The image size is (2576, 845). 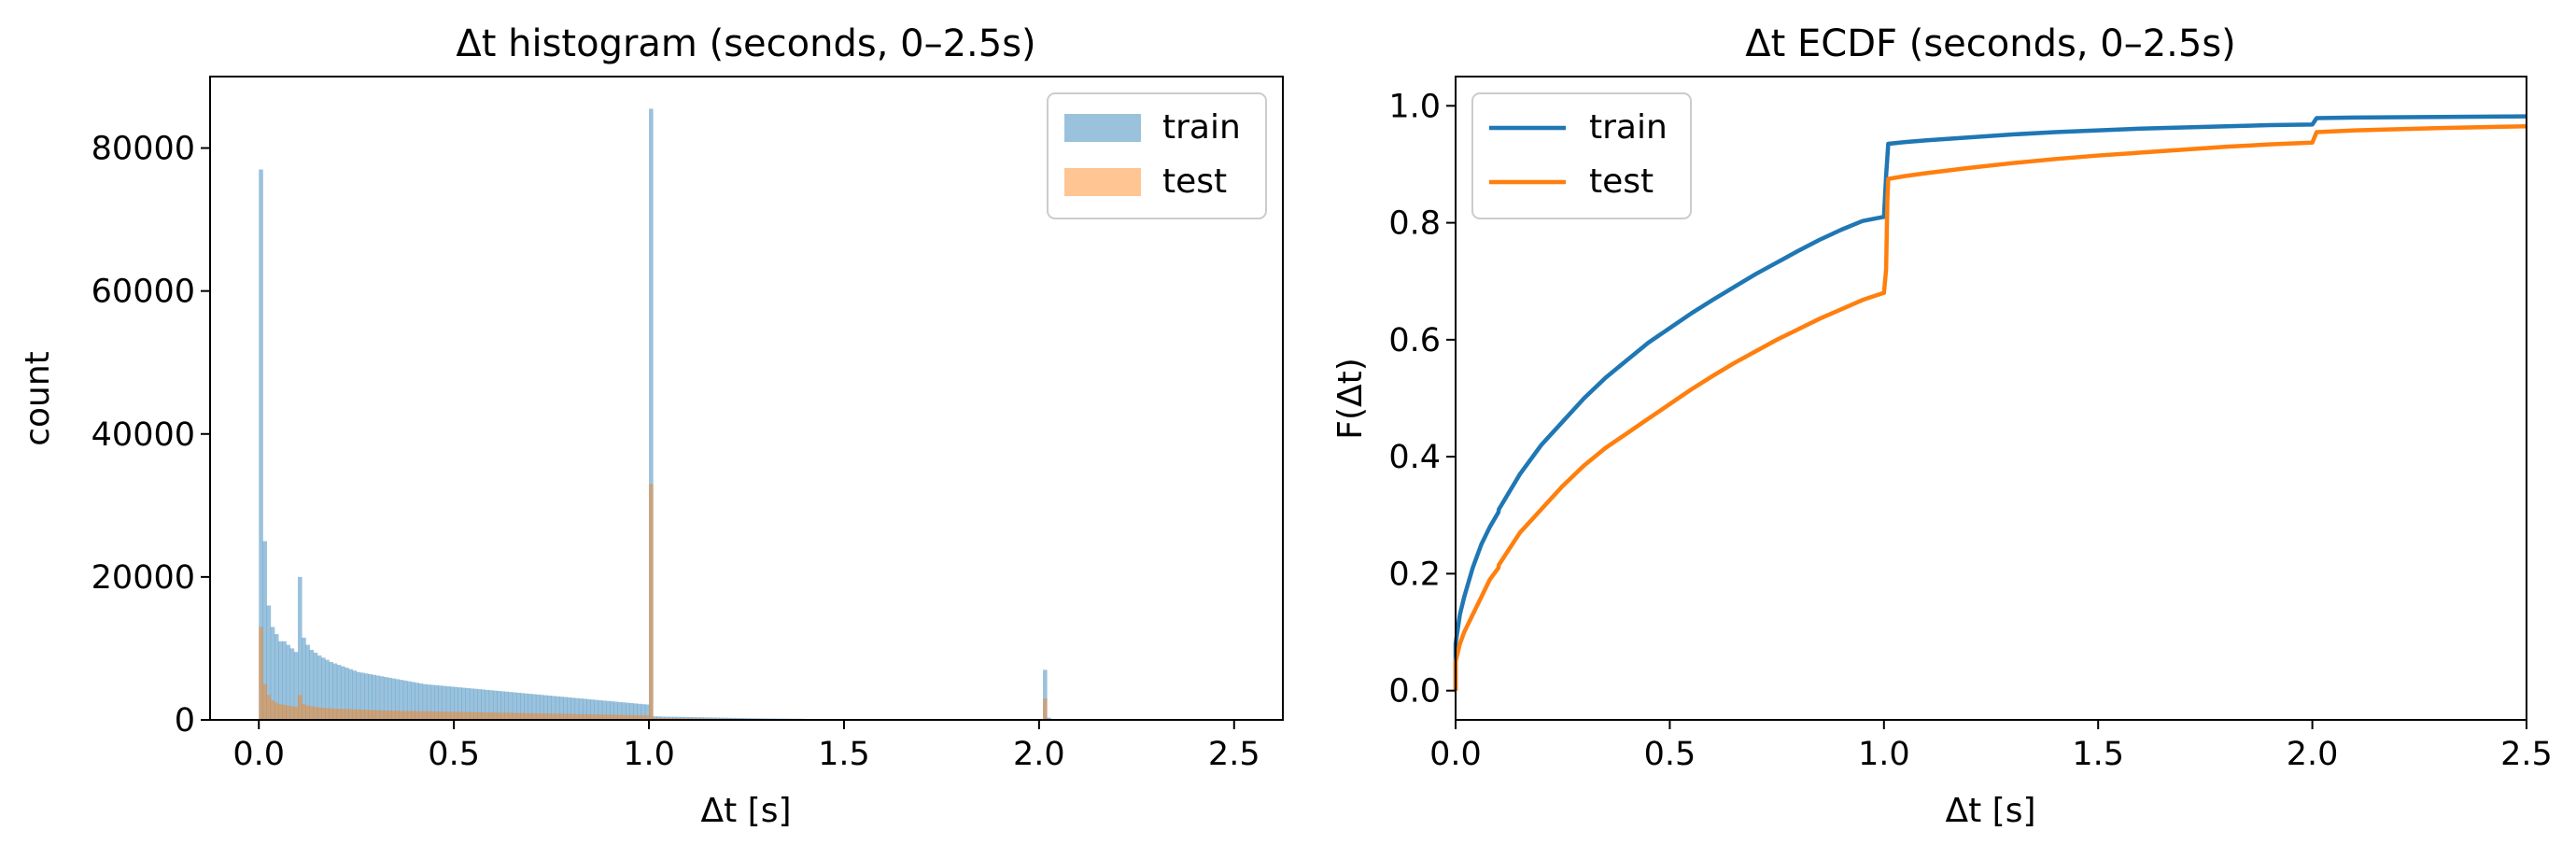 What do you see at coordinates (2526, 754) in the screenshot?
I see `ecdf-x-tick-label: 2.5` at bounding box center [2526, 754].